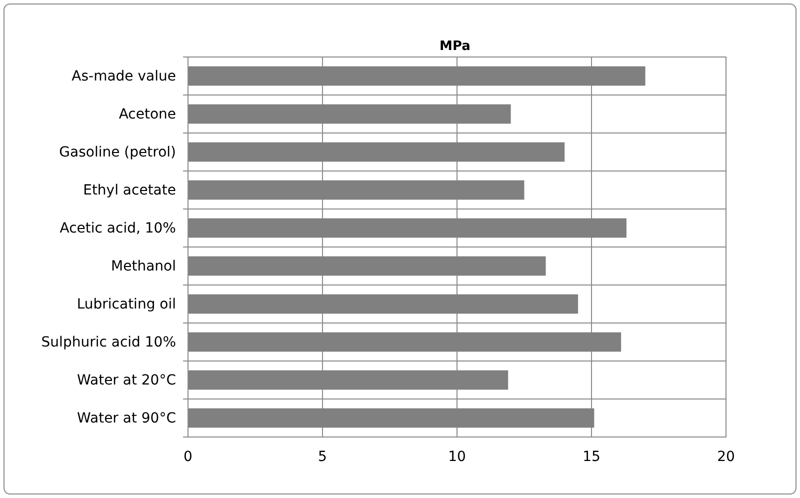 The width and height of the screenshot is (800, 498). I want to click on x-tick-label: 0, so click(188, 456).